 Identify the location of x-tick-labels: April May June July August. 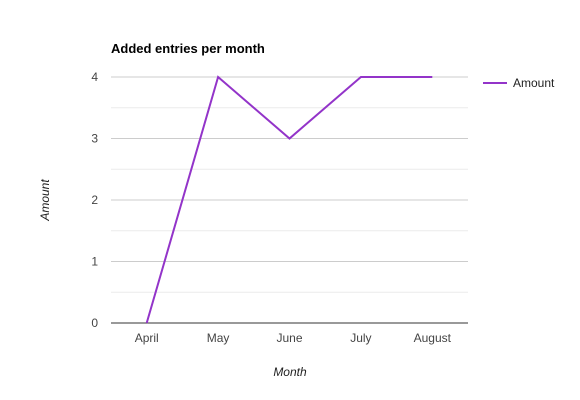
(293, 338).